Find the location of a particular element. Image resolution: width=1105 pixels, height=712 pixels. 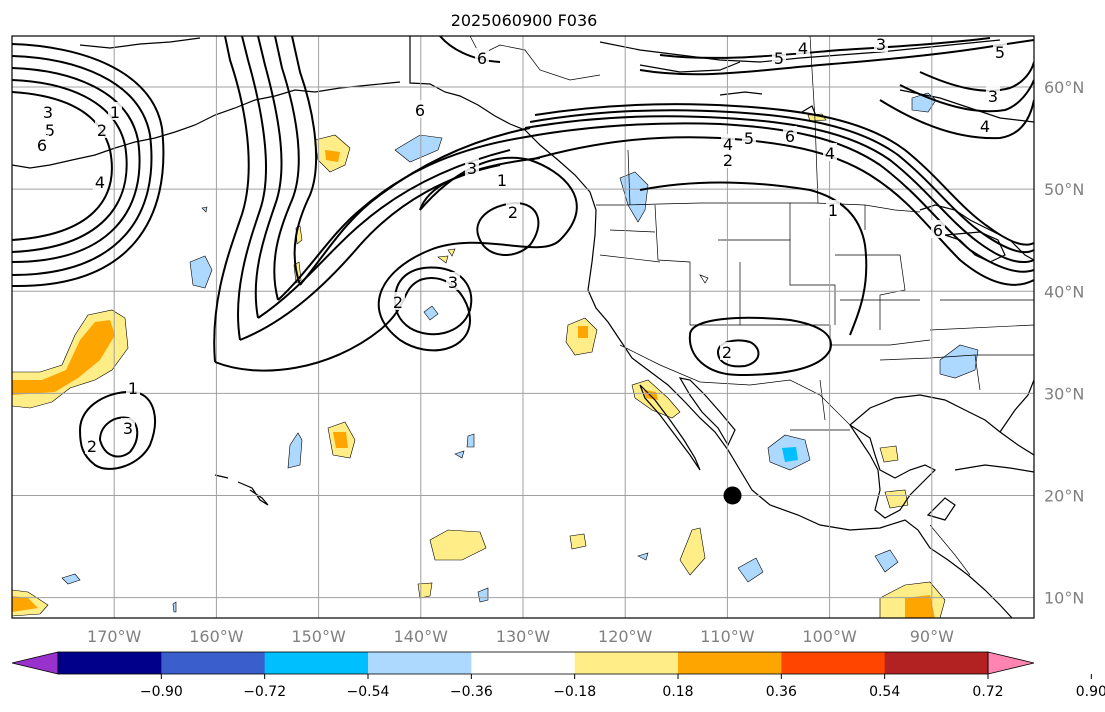

lon-tick-label: 120°W is located at coordinates (625, 636).